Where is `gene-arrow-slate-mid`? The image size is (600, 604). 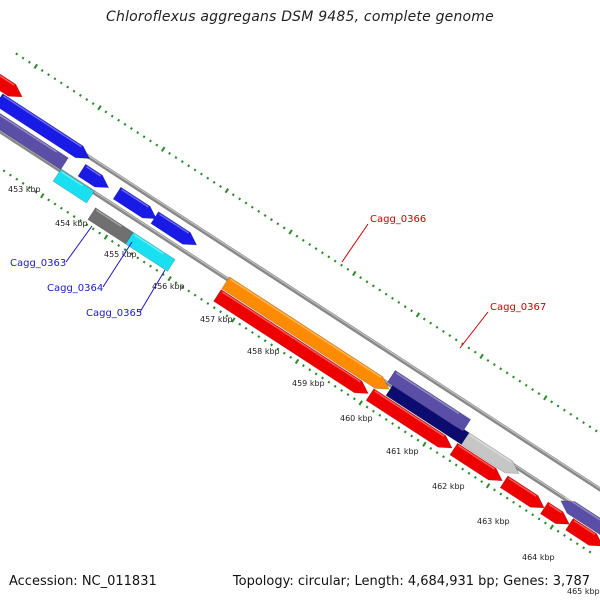
gene-arrow-slate-mid is located at coordinates (429, 400).